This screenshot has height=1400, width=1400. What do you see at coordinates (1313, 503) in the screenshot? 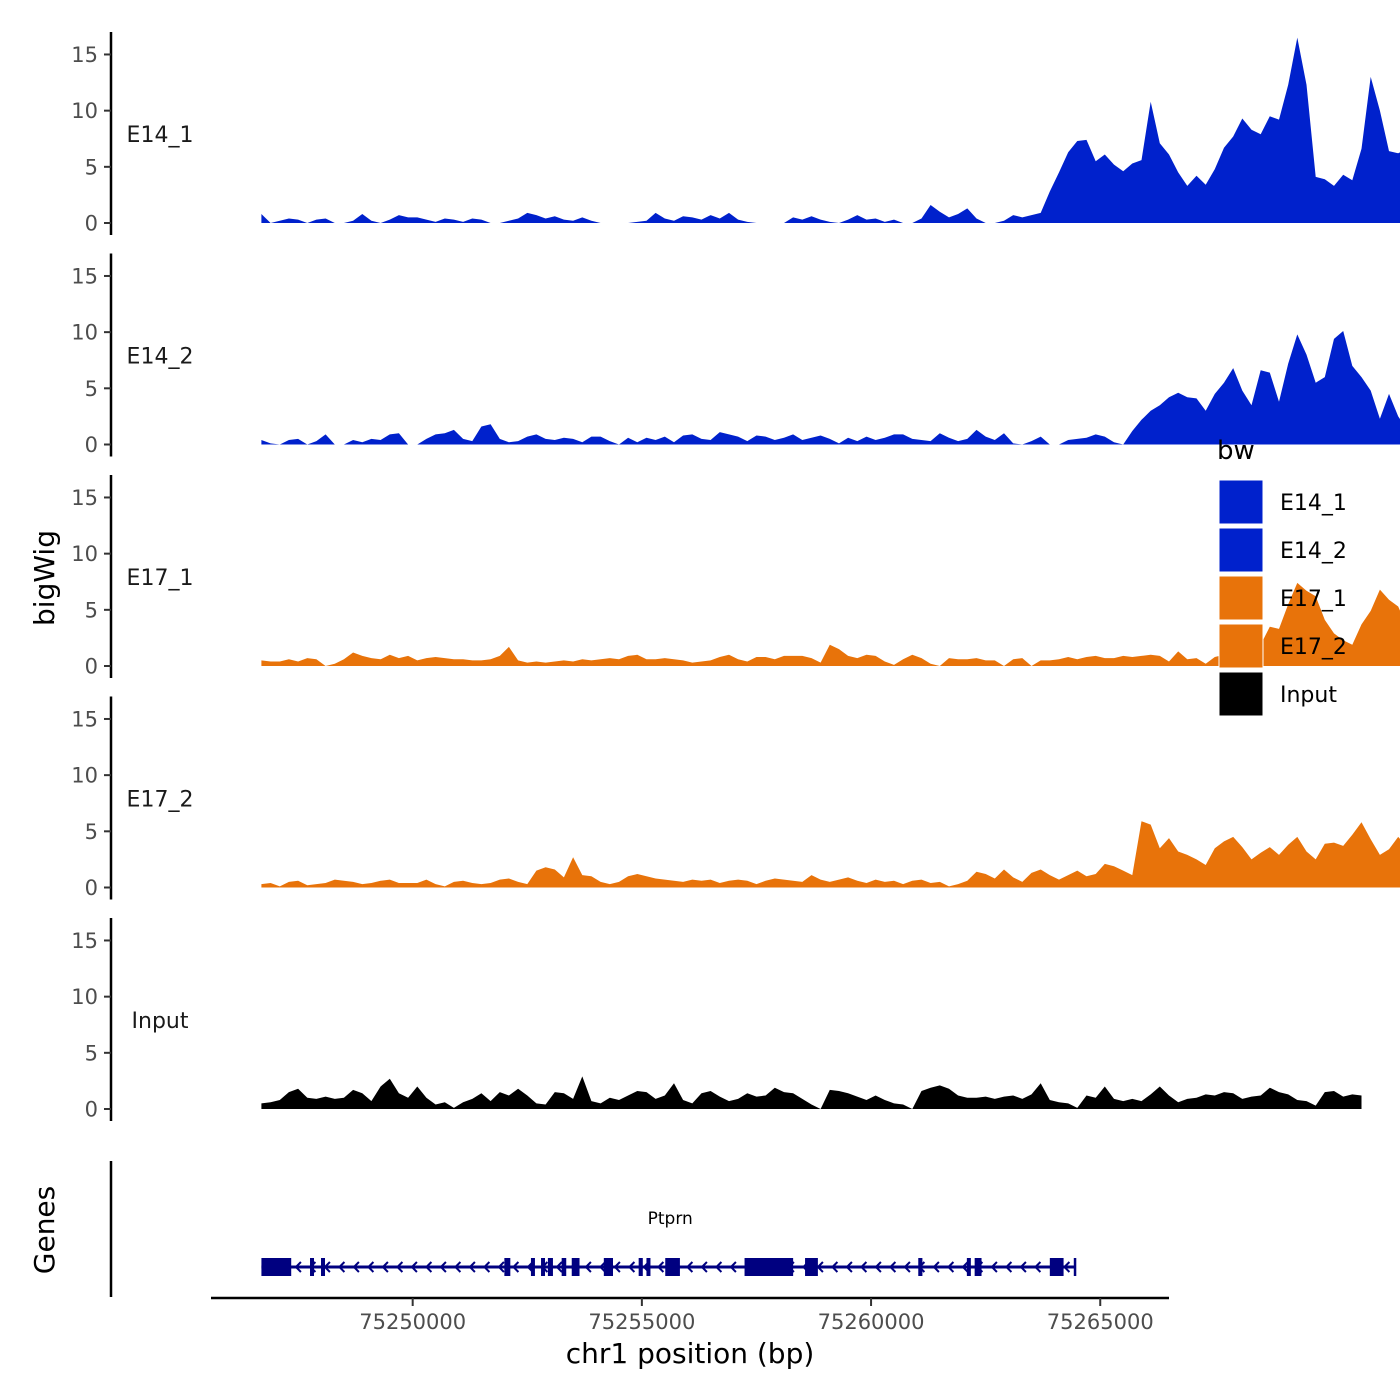
I see `legend-label: E14_1` at bounding box center [1313, 503].